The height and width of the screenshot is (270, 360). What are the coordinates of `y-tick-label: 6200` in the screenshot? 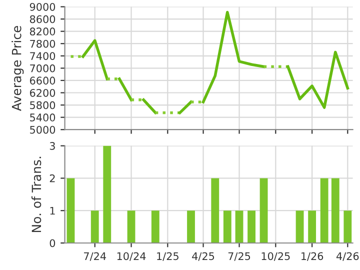 It's located at (43, 92).